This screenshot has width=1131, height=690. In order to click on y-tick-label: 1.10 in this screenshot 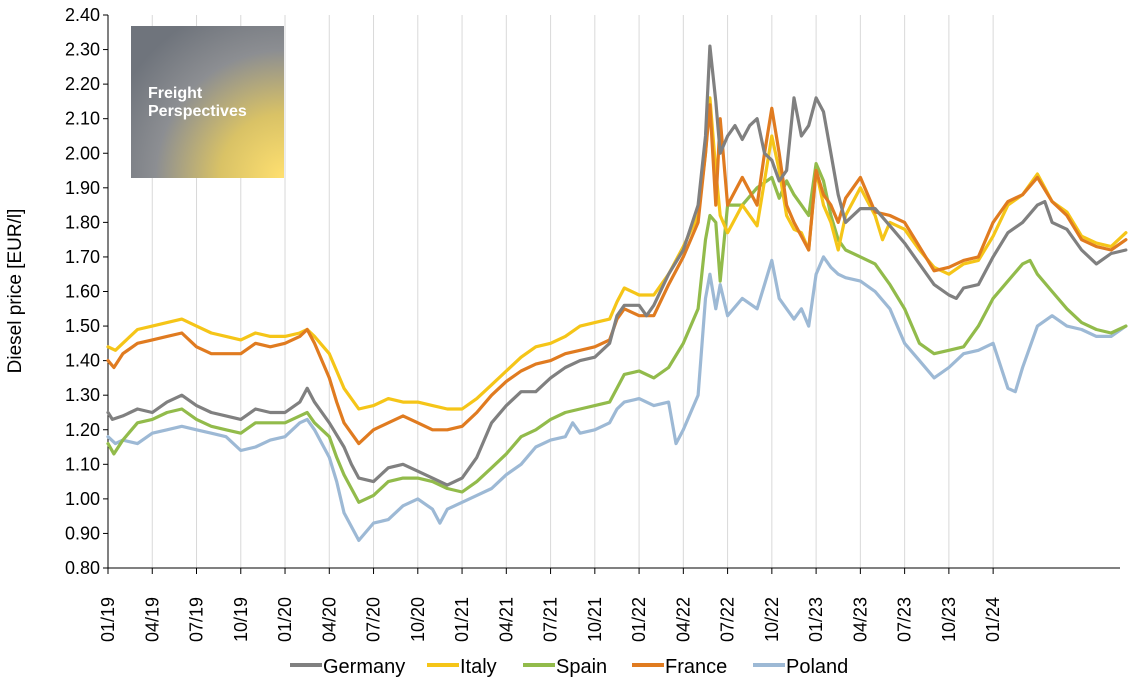, I will do `click(82, 464)`.